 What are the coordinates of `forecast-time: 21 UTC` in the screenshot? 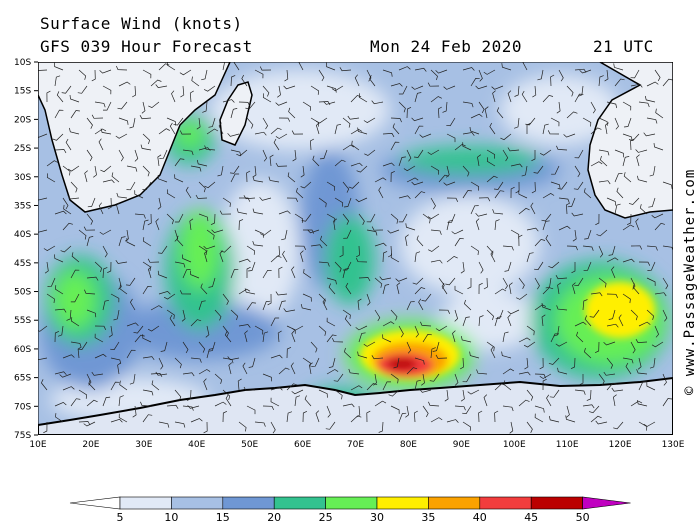 It's located at (623, 46).